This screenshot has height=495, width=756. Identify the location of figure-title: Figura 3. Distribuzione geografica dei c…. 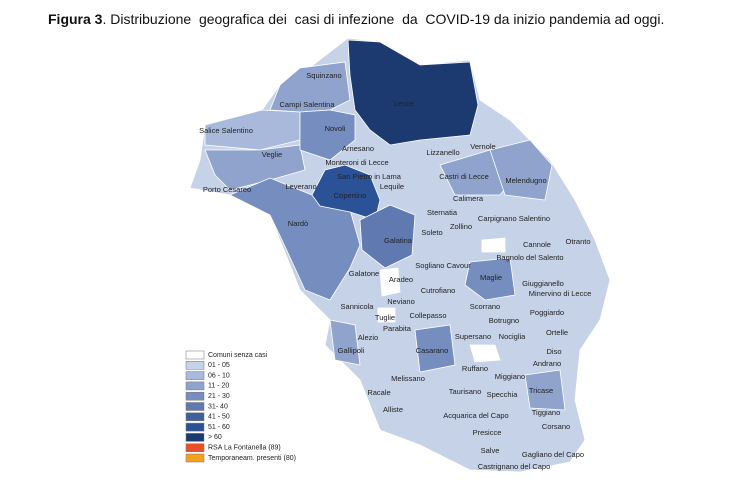
(356, 19).